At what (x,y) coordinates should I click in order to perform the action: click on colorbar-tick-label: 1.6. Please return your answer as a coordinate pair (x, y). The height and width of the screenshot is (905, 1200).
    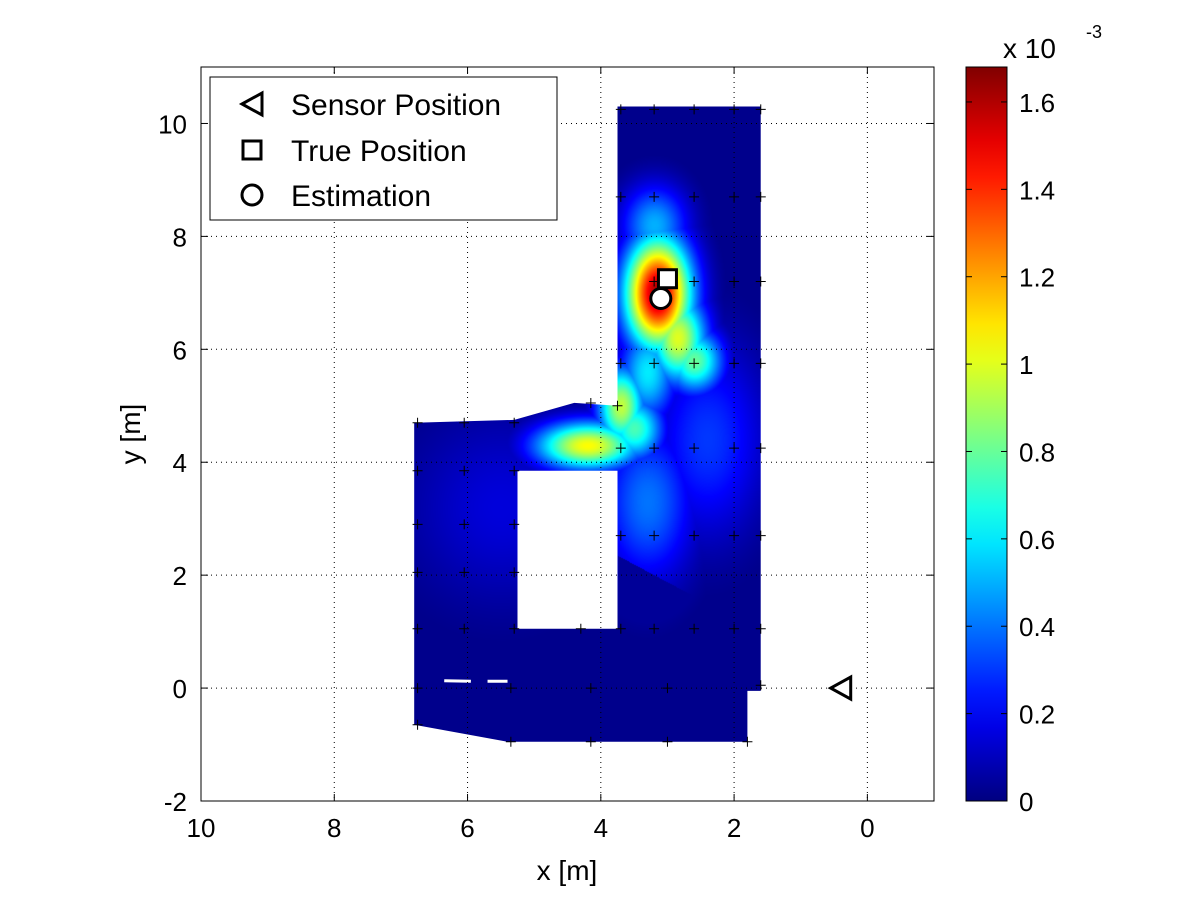
    Looking at the image, I should click on (1037, 103).